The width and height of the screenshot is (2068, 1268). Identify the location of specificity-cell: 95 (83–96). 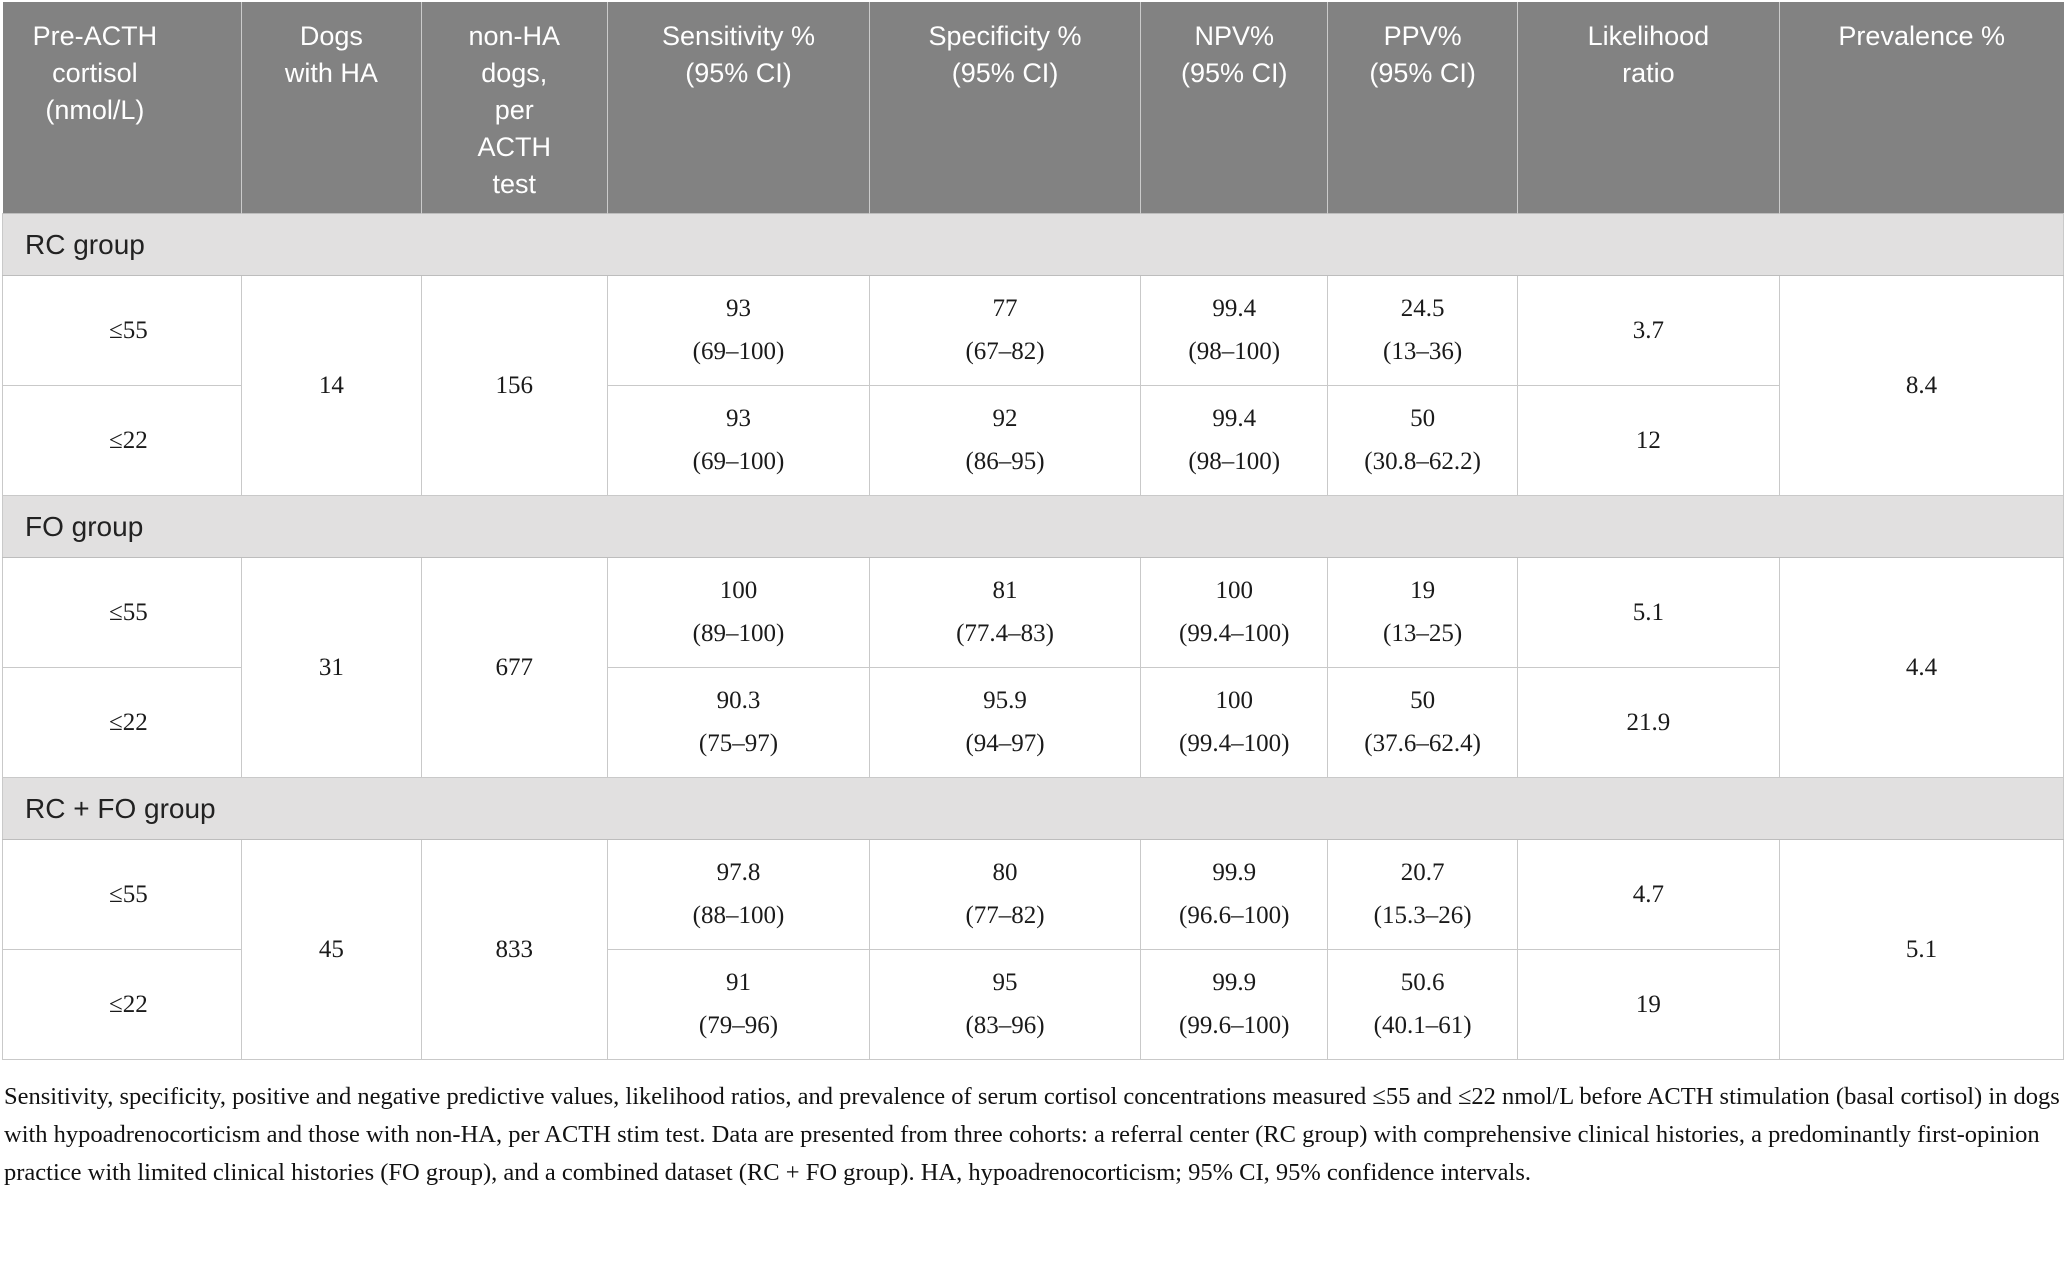
(1005, 1004).